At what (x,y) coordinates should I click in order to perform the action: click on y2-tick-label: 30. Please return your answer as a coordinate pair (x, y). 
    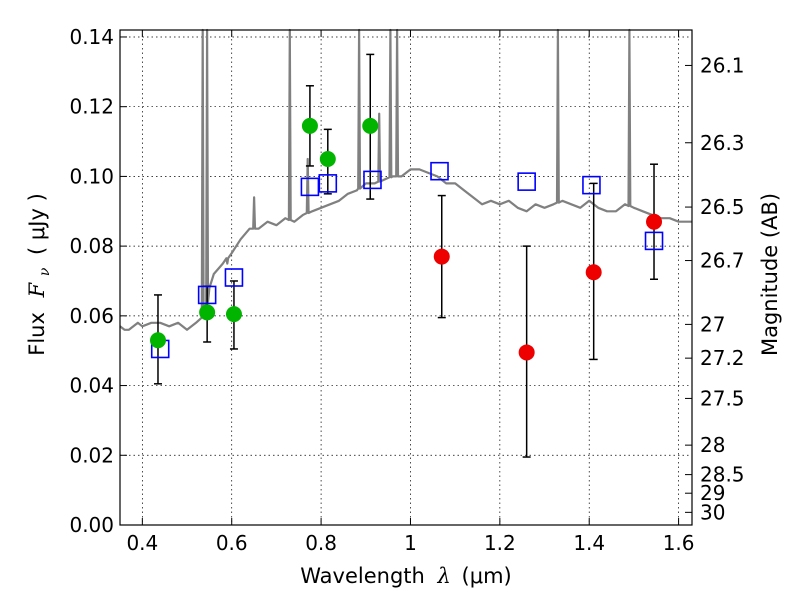
    Looking at the image, I should click on (712, 512).